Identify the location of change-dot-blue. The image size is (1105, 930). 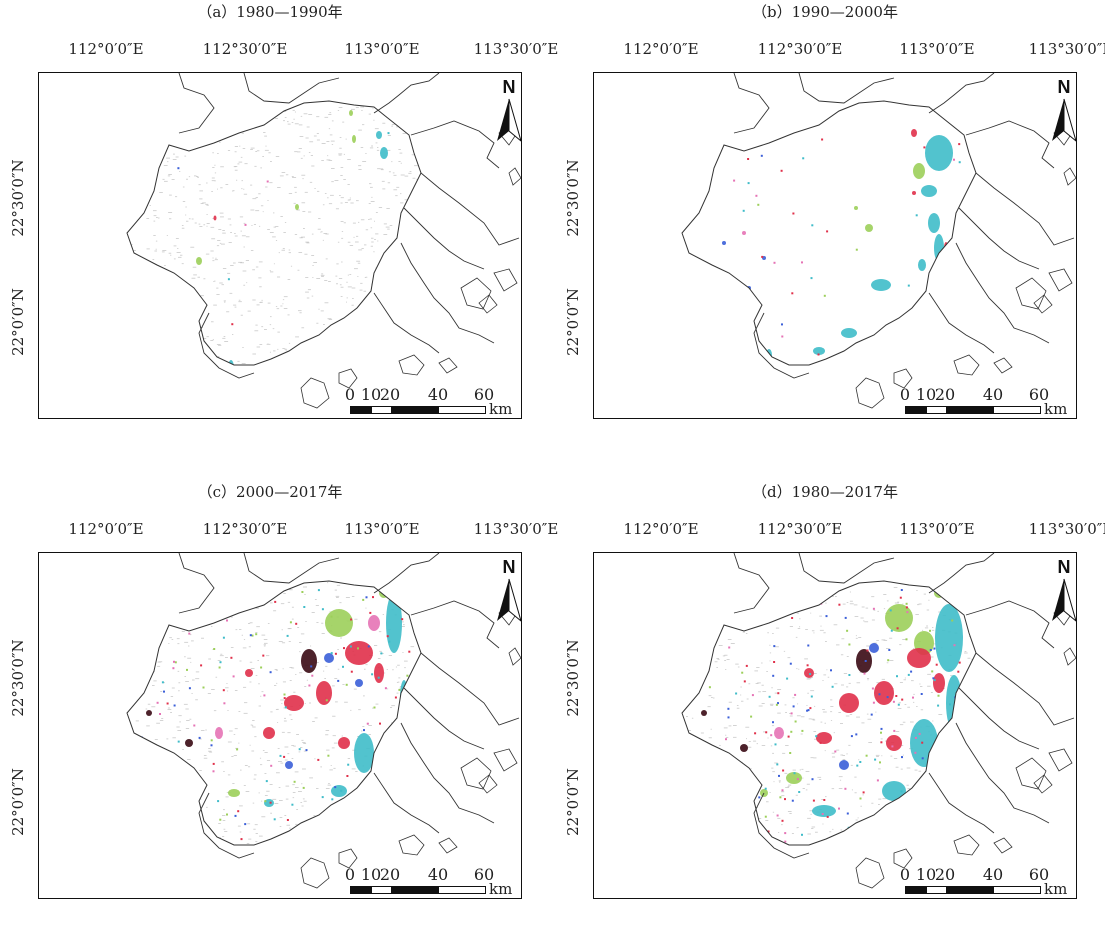
(714, 792).